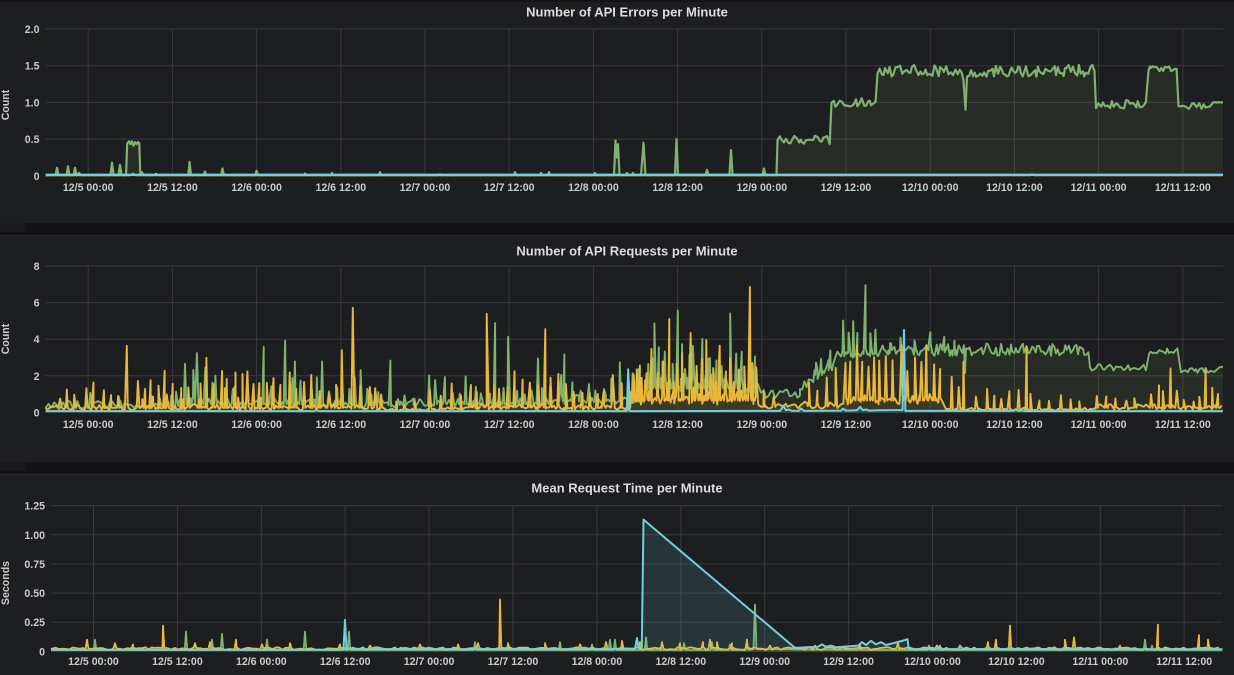 This screenshot has height=675, width=1234. Describe the element at coordinates (34, 594) in the screenshot. I see `svg-text: 0.50` at that location.